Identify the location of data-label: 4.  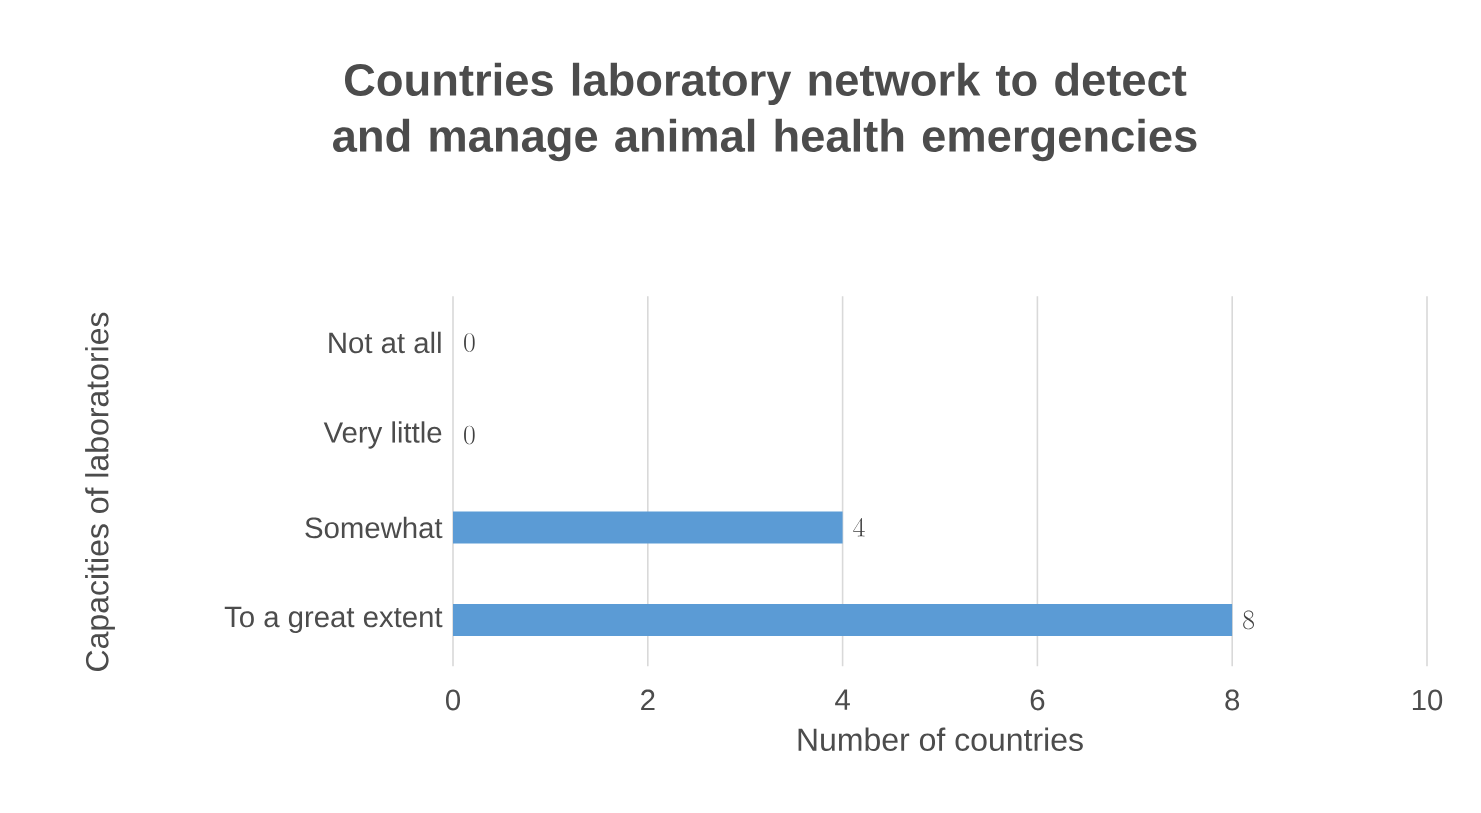
(859, 527).